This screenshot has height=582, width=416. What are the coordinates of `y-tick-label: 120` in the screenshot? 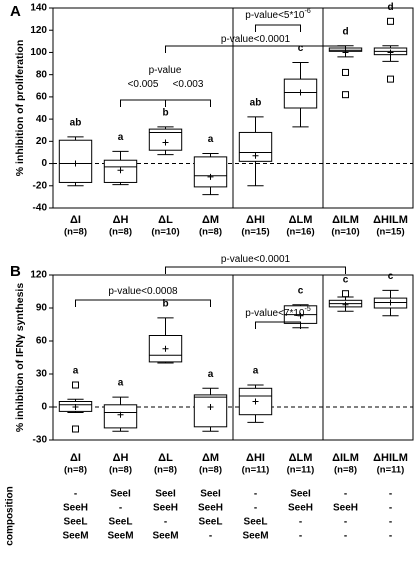 It's located at (38, 30).